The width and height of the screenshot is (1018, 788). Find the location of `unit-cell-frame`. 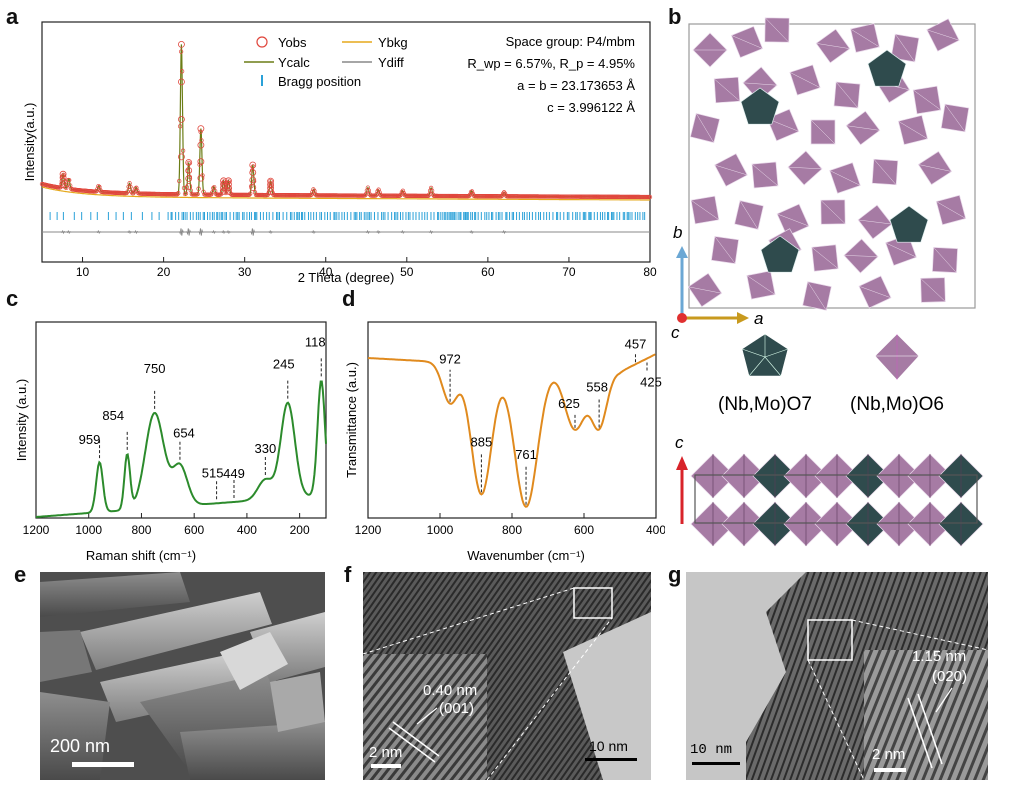

unit-cell-frame is located at coordinates (832, 166).